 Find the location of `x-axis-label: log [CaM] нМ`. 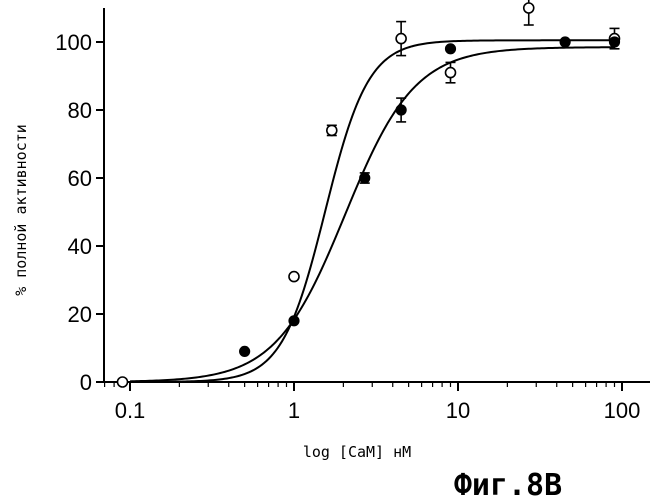

x-axis-label: log [CaM] нМ is located at coordinates (357, 452).